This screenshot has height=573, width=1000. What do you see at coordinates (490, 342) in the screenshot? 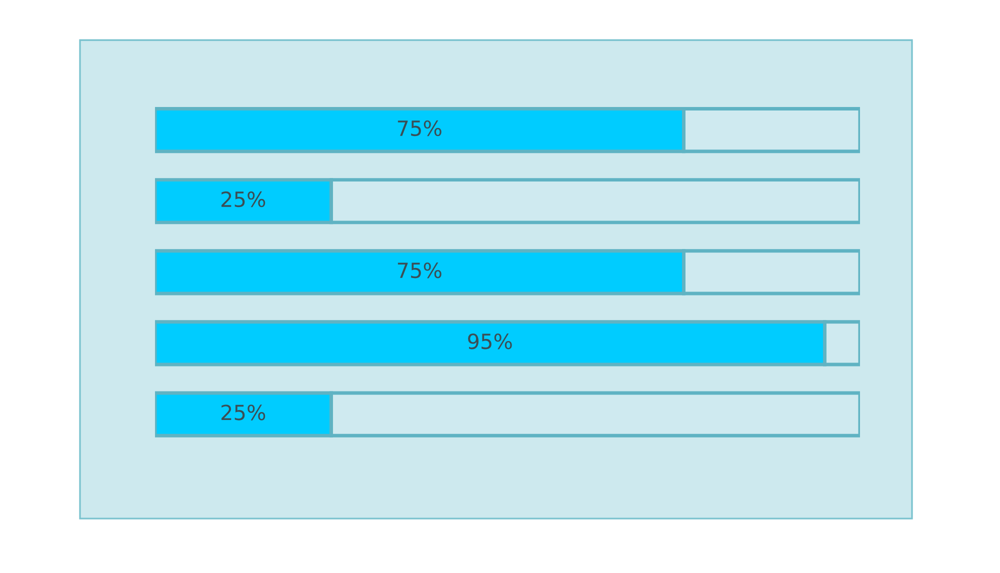
I see `data-label: 95%` at bounding box center [490, 342].